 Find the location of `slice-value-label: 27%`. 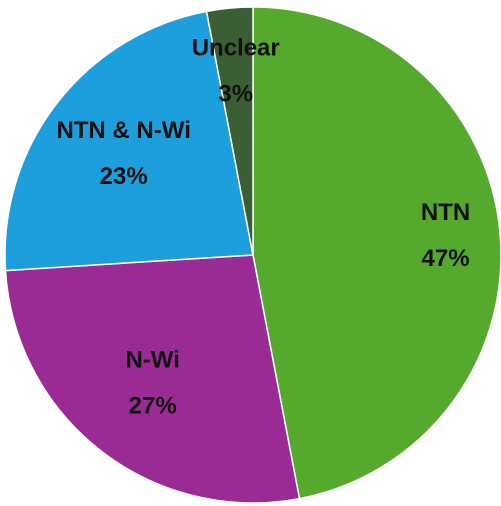

slice-value-label: 27% is located at coordinates (153, 406).